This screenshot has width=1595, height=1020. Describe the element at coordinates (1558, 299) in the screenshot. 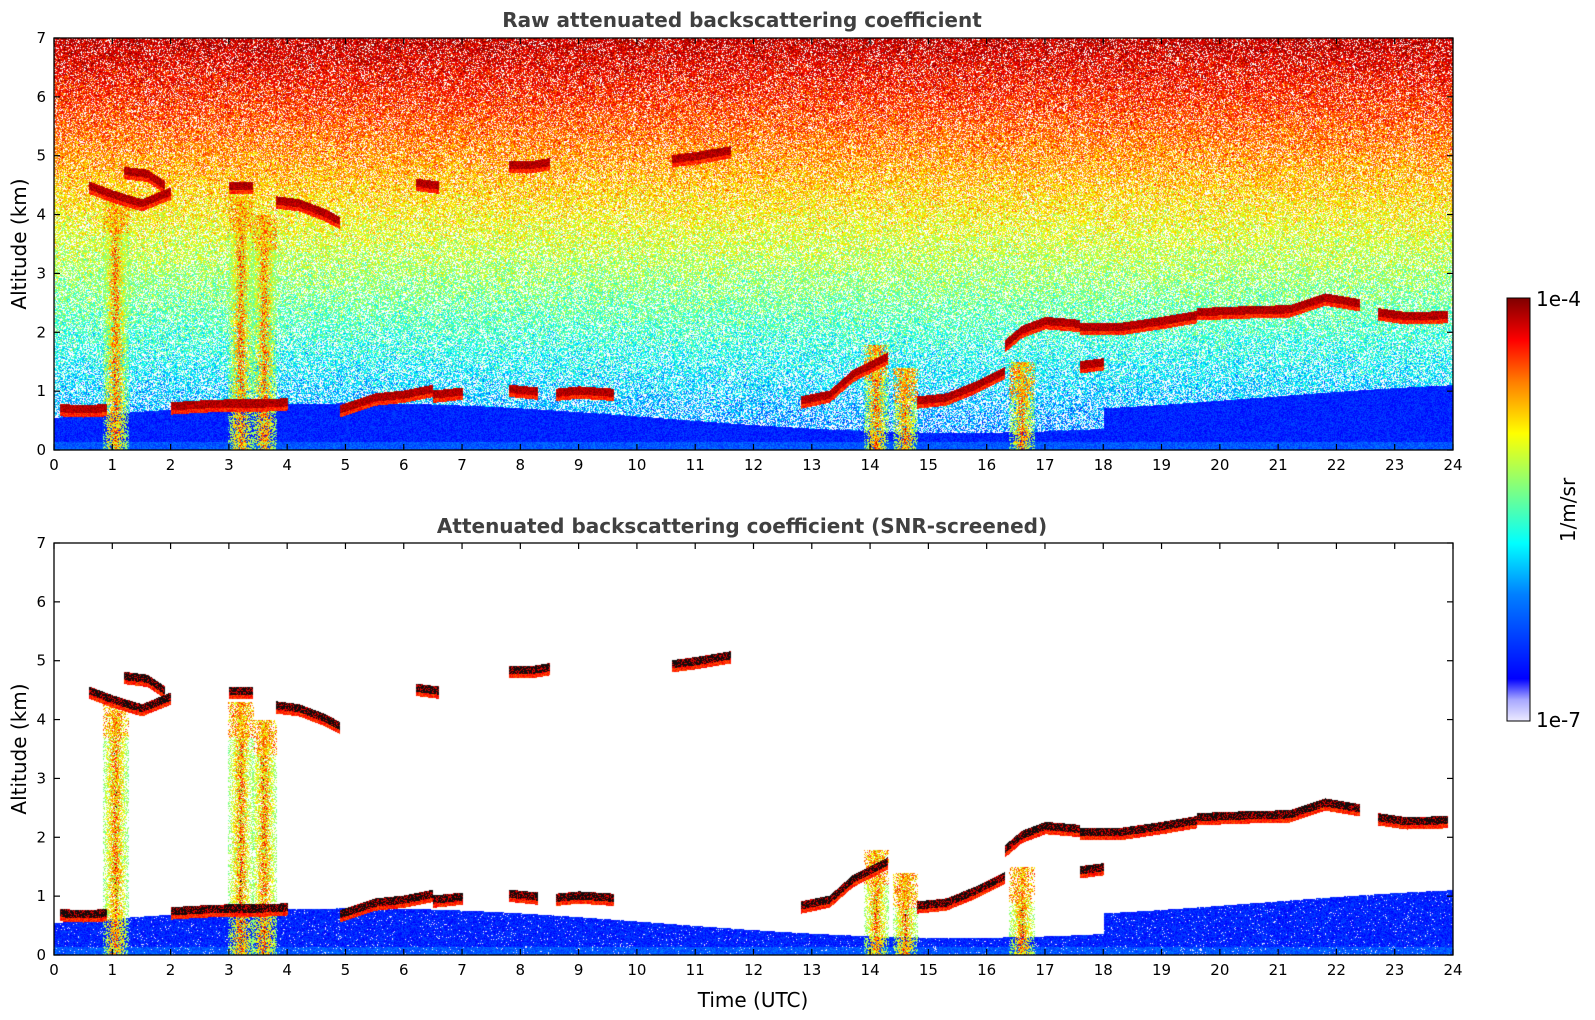

I see `colorbar-max-label: 1e-4` at that location.